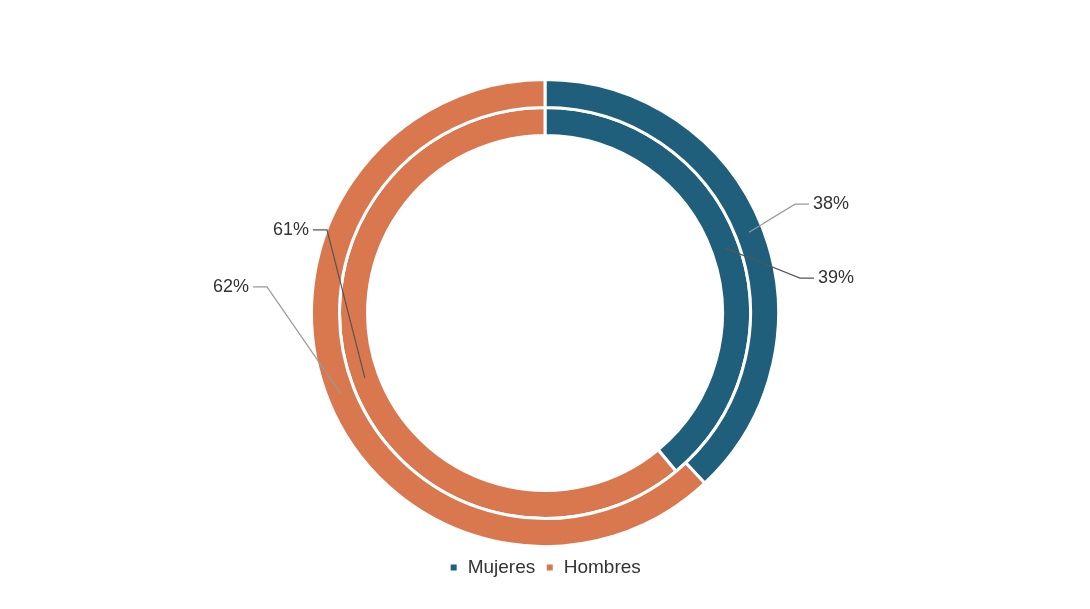 Image resolution: width=1090 pixels, height=609 pixels. Describe the element at coordinates (831, 203) in the screenshot. I see `data-label: 38%` at that location.